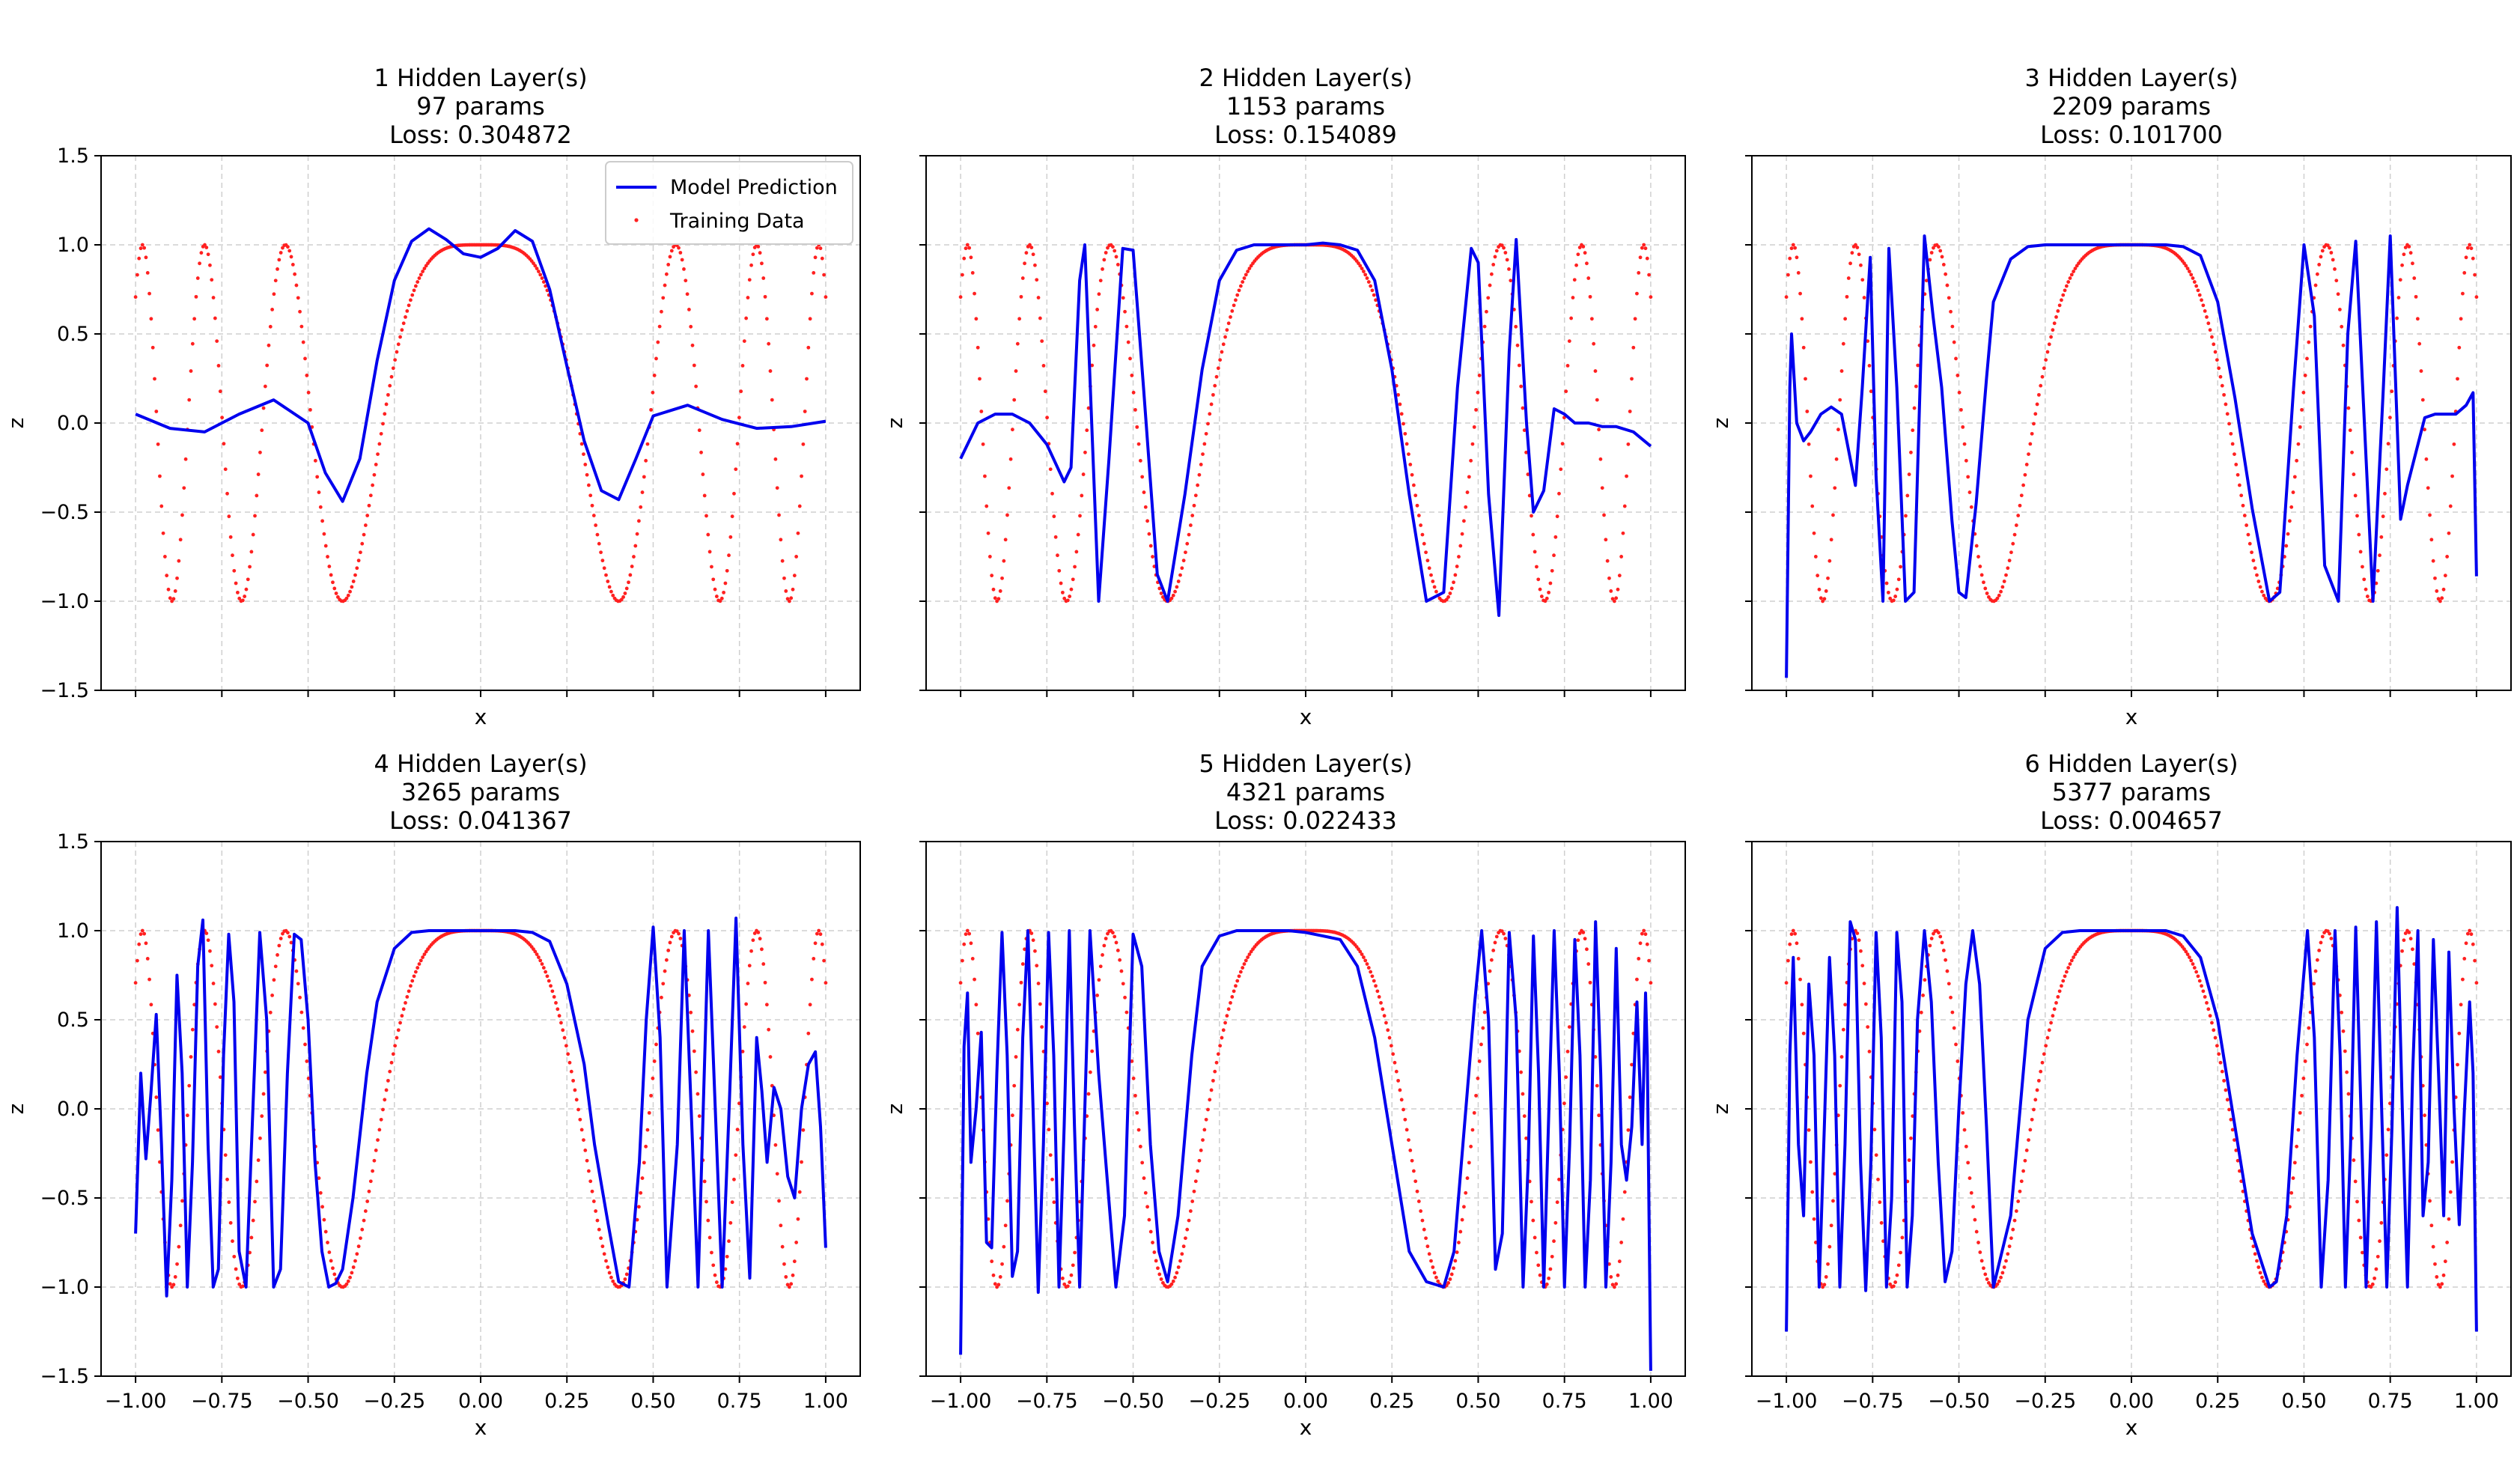 This screenshot has width=2520, height=1466. Describe the element at coordinates (1650, 1401) in the screenshot. I see `x-tick-label: 1.00` at that location.